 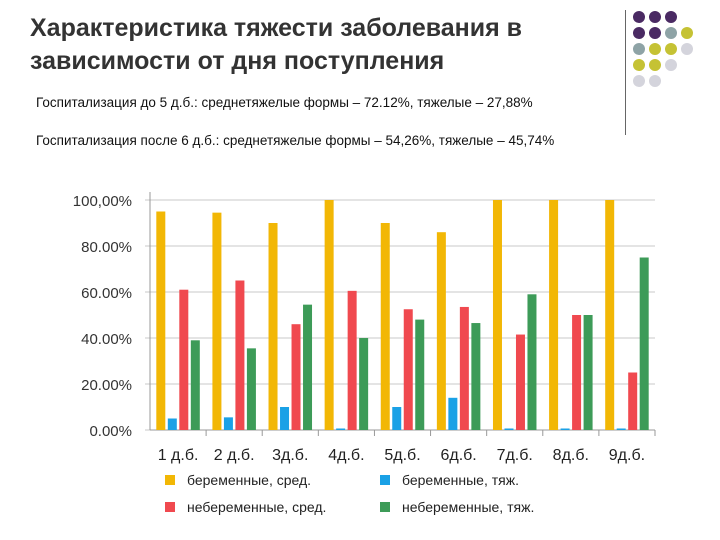 What do you see at coordinates (106, 247) in the screenshot?
I see `y-tick-label: 80.00%` at bounding box center [106, 247].